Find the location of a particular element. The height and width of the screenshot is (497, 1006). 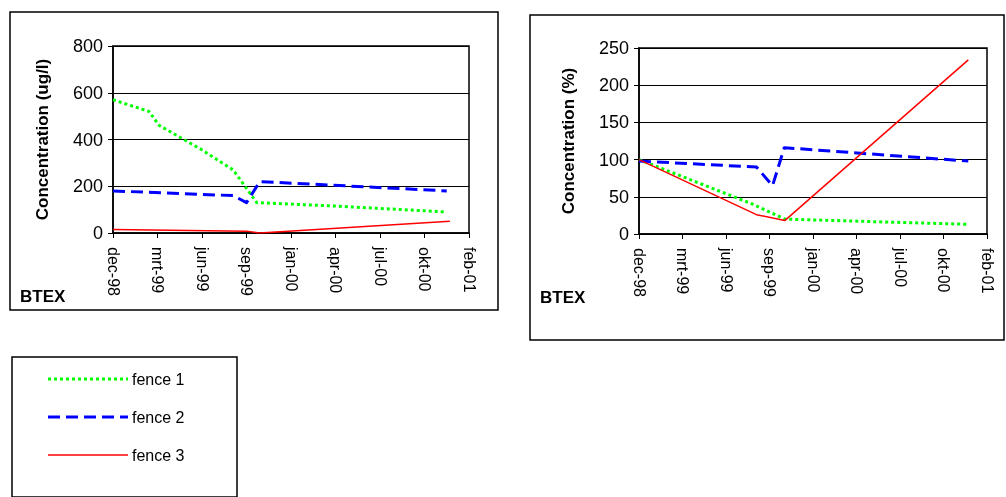

legend-label: fence 2 is located at coordinates (158, 417).